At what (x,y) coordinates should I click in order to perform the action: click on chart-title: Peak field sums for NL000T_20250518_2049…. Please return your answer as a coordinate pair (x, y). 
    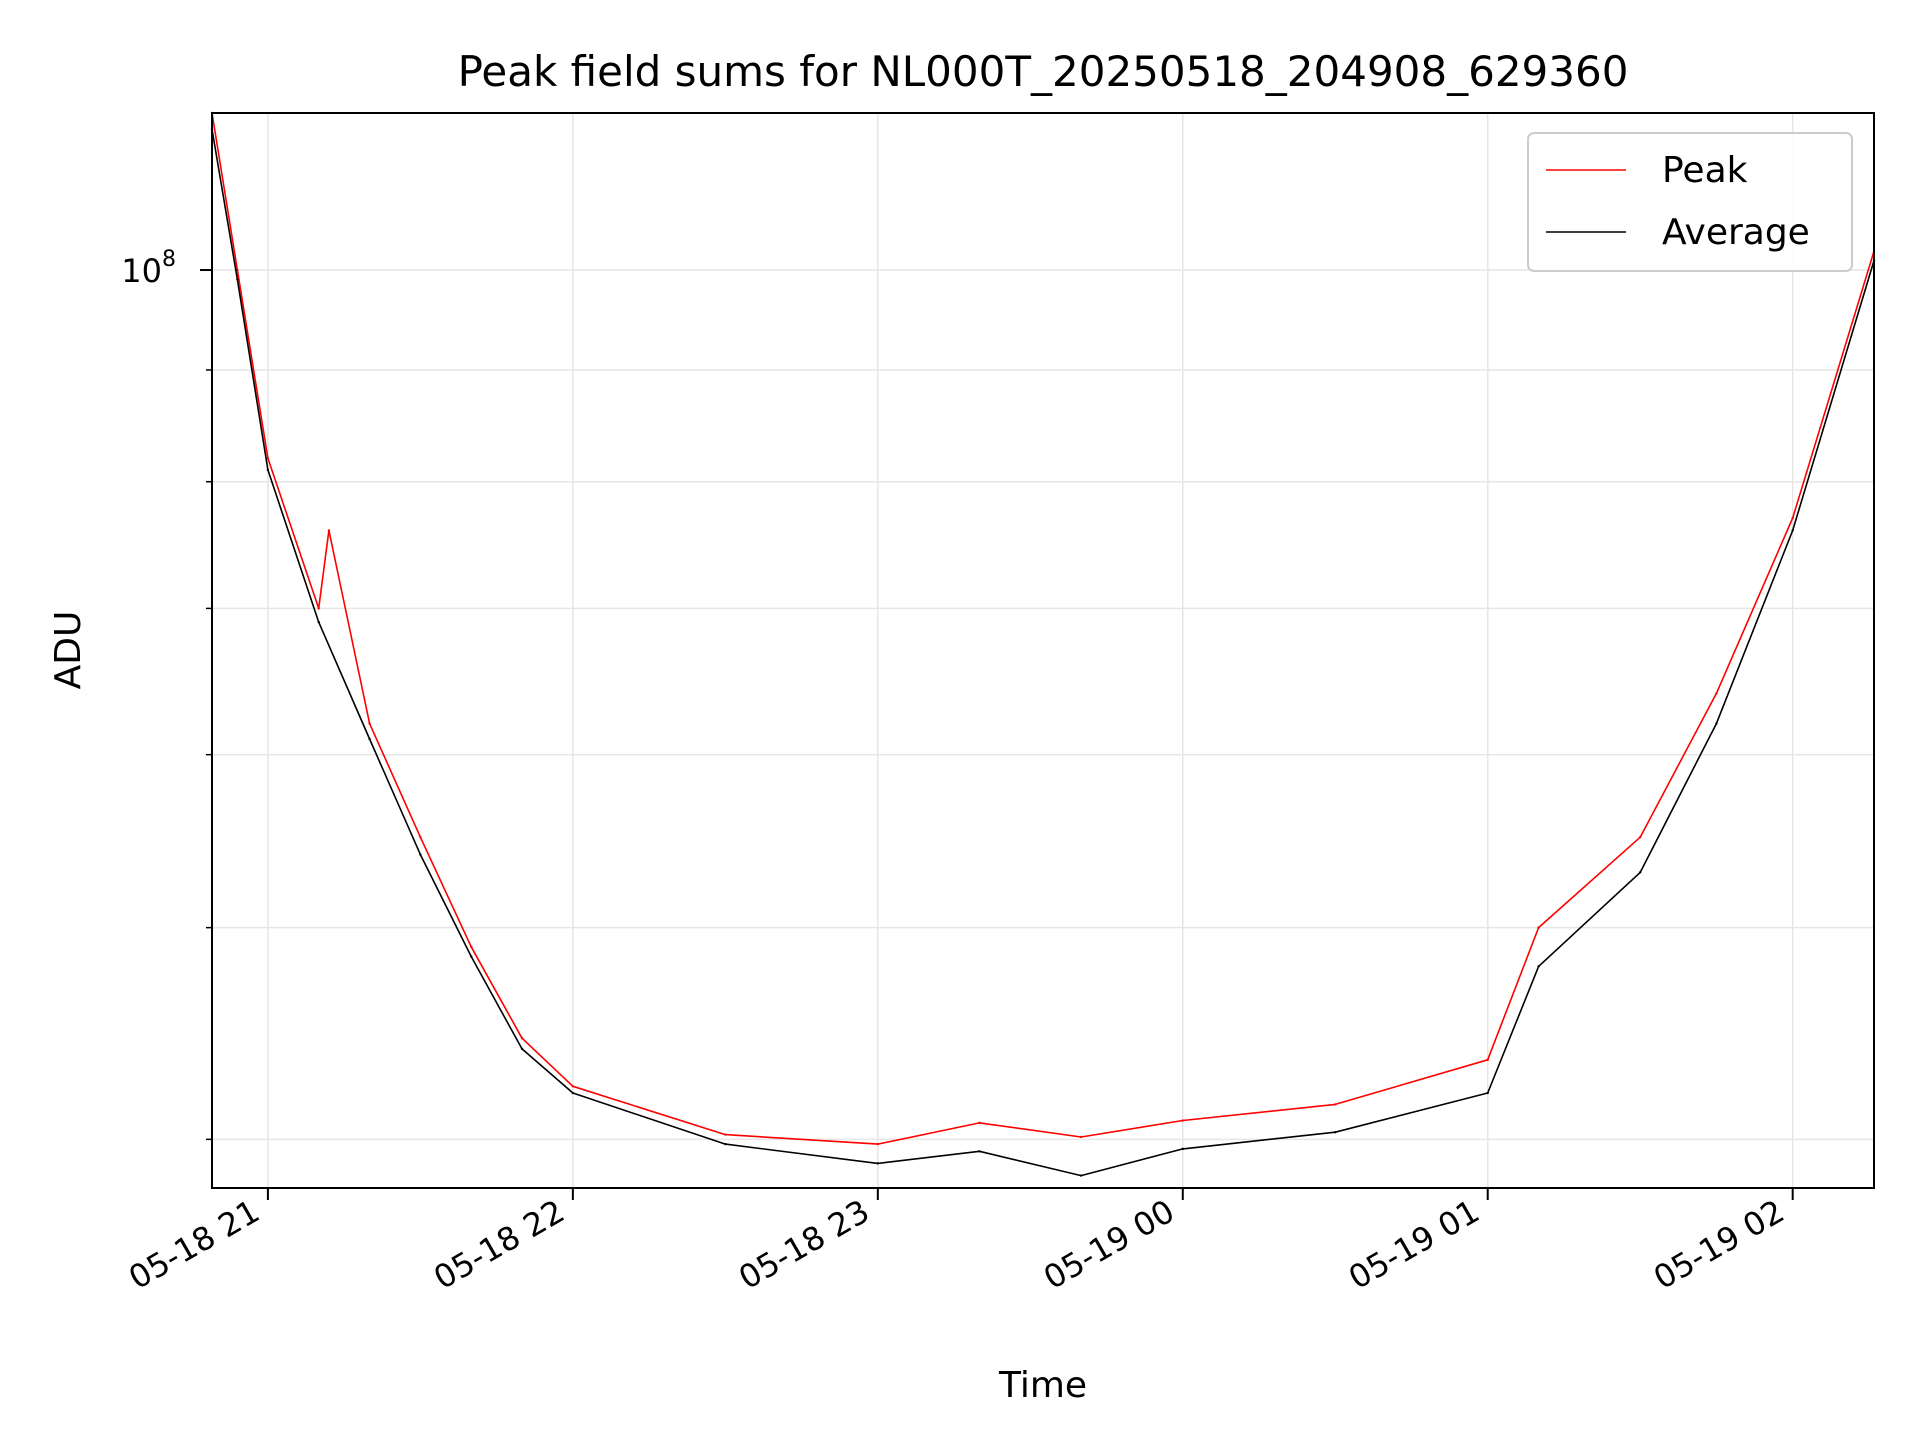
    Looking at the image, I should click on (1043, 71).